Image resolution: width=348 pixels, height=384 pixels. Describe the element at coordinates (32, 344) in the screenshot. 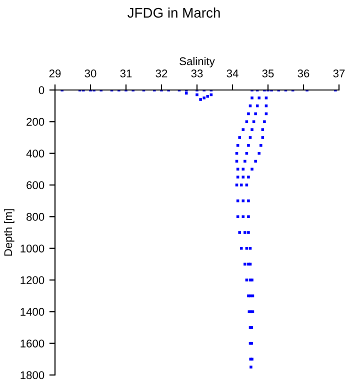

I see `y-tick-label: 1600` at that location.